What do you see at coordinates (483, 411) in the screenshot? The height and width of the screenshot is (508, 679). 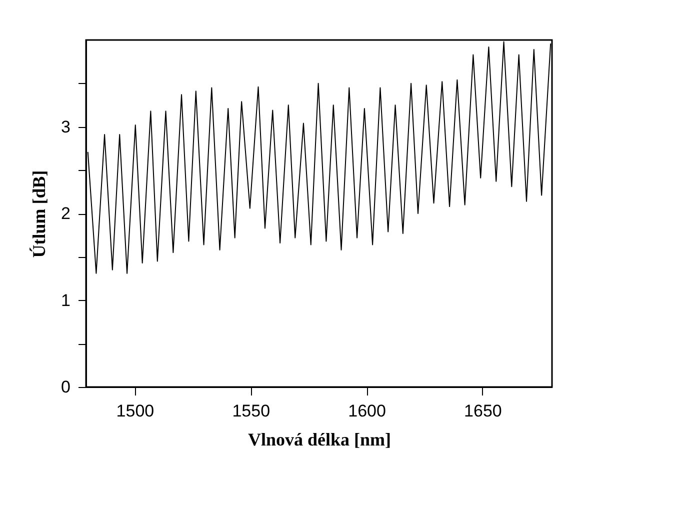 I see `x-tick-label: 1650` at bounding box center [483, 411].